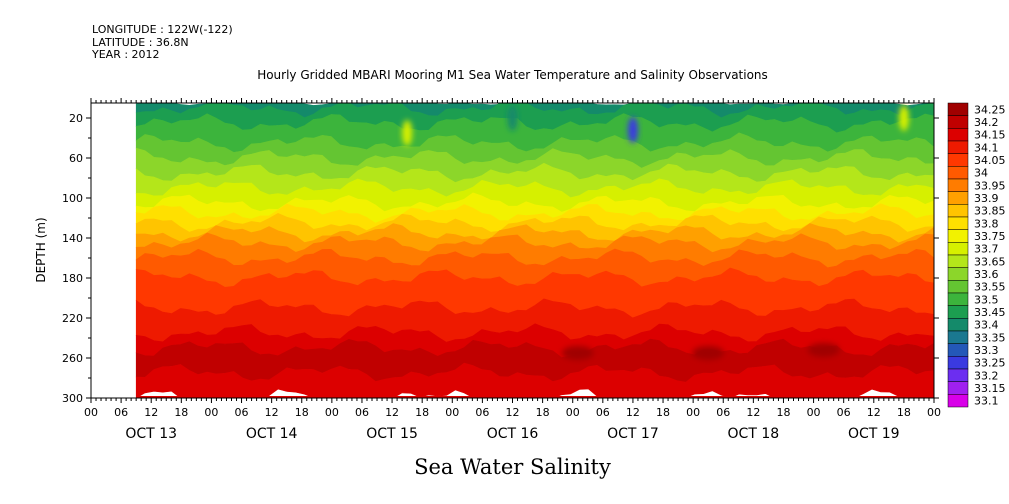 Image resolution: width=1009 pixels, height=504 pixels. I want to click on x-day-label: OCT 13, so click(151, 434).